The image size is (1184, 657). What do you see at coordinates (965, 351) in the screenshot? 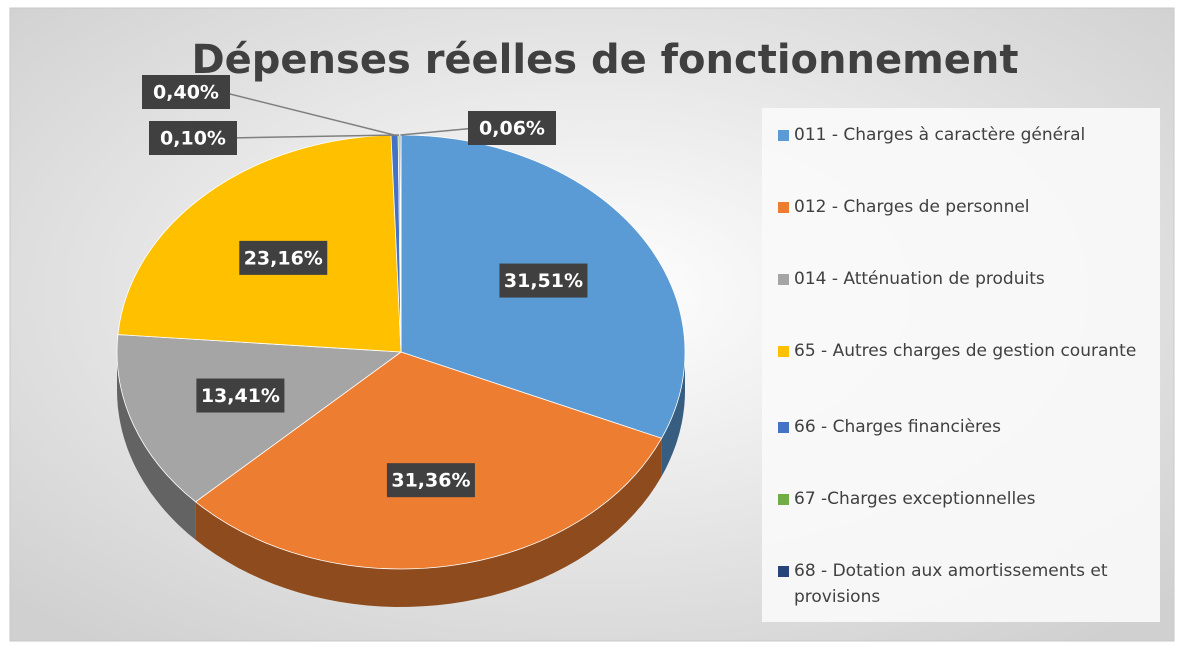
I see `legend-label: 65 - Autres charges de gestion courante` at bounding box center [965, 351].